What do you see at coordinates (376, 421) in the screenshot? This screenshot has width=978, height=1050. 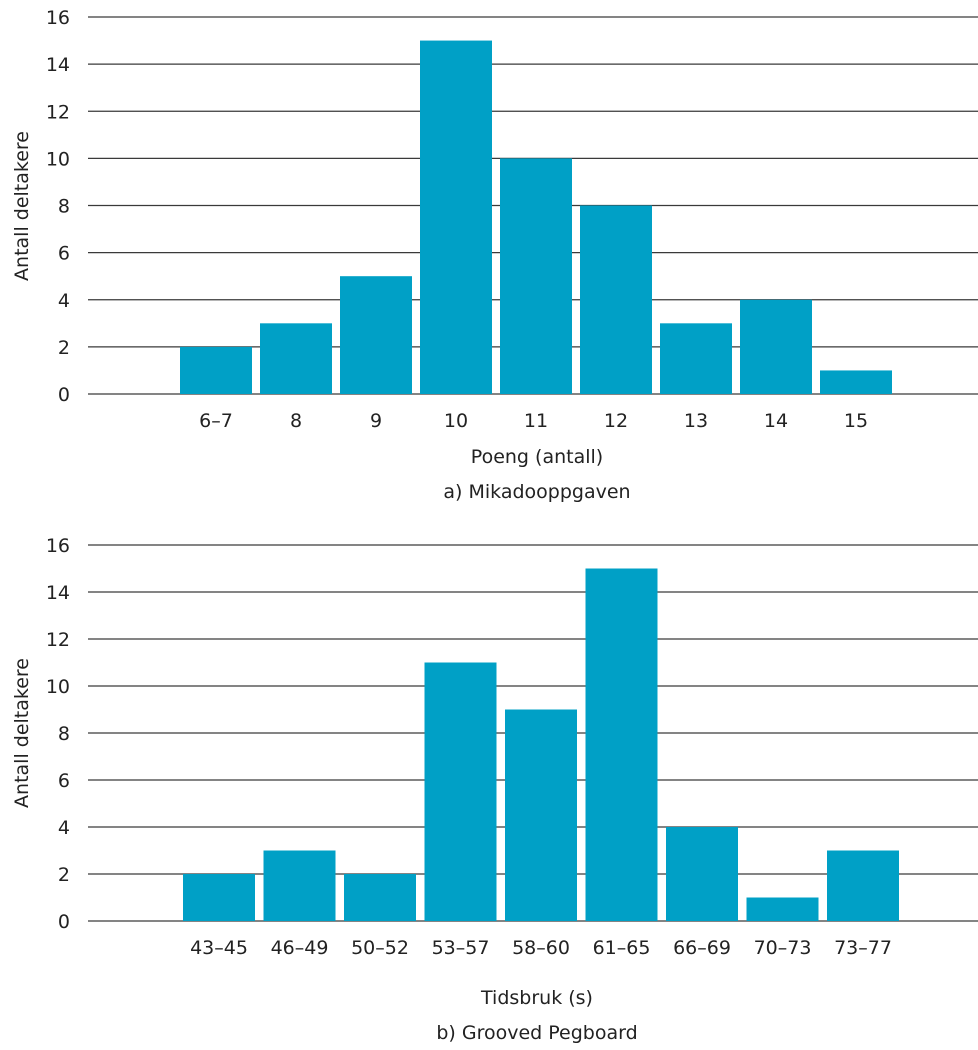 I see `x-tick-label: 9` at bounding box center [376, 421].